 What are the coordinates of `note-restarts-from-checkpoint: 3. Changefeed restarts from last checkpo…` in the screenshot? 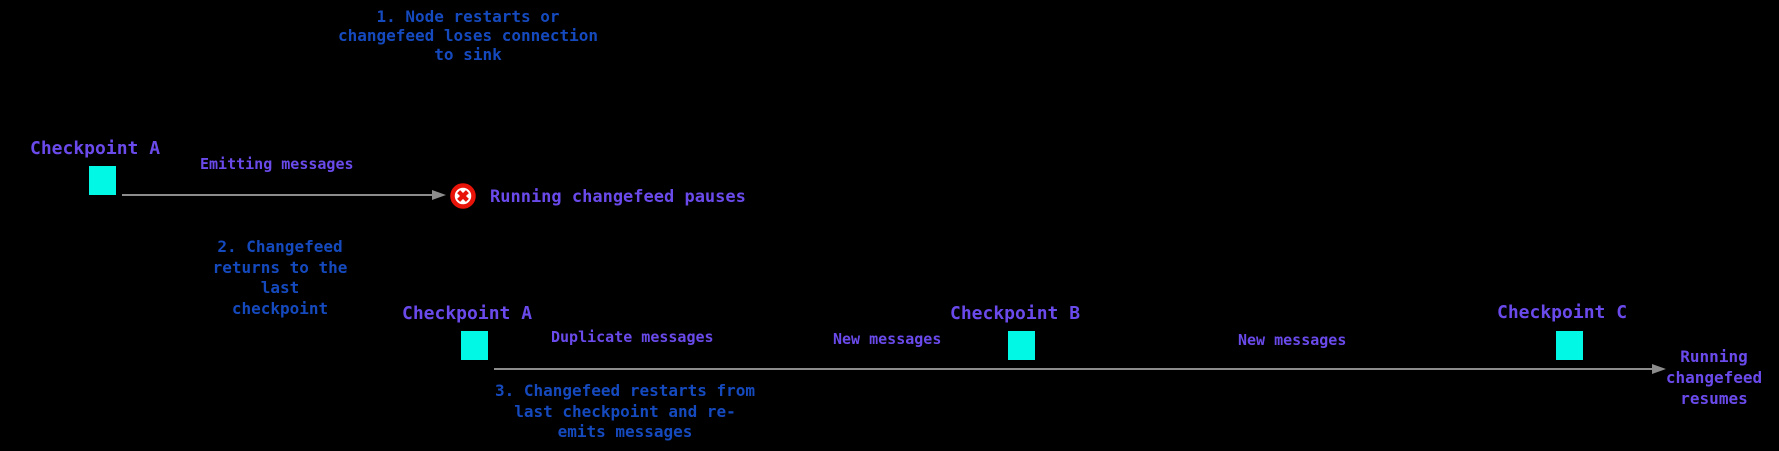 It's located at (625, 411).